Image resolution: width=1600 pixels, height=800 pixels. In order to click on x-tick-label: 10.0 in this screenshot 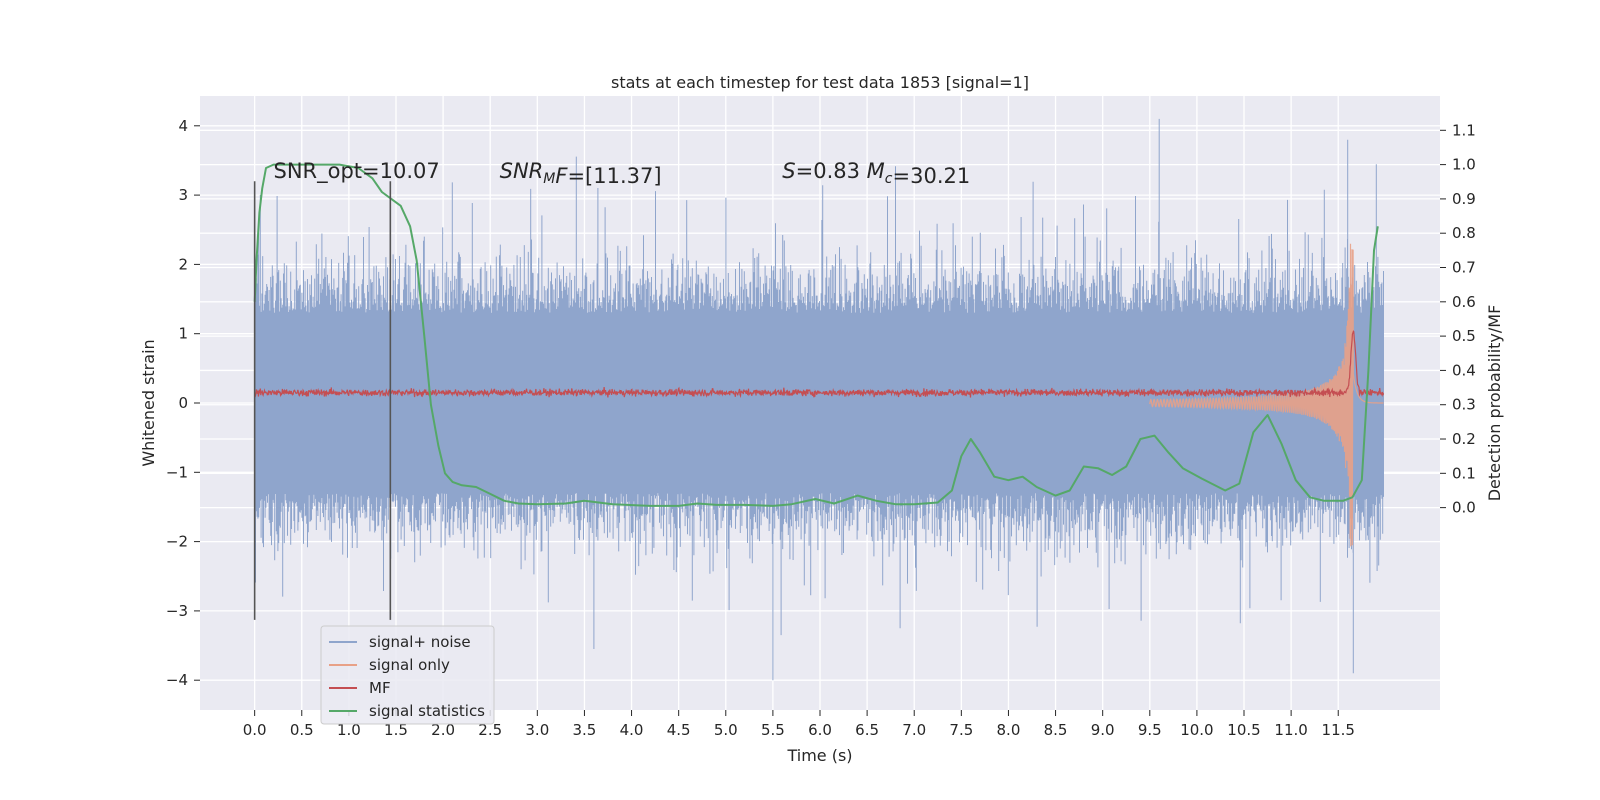, I will do `click(1196, 730)`.